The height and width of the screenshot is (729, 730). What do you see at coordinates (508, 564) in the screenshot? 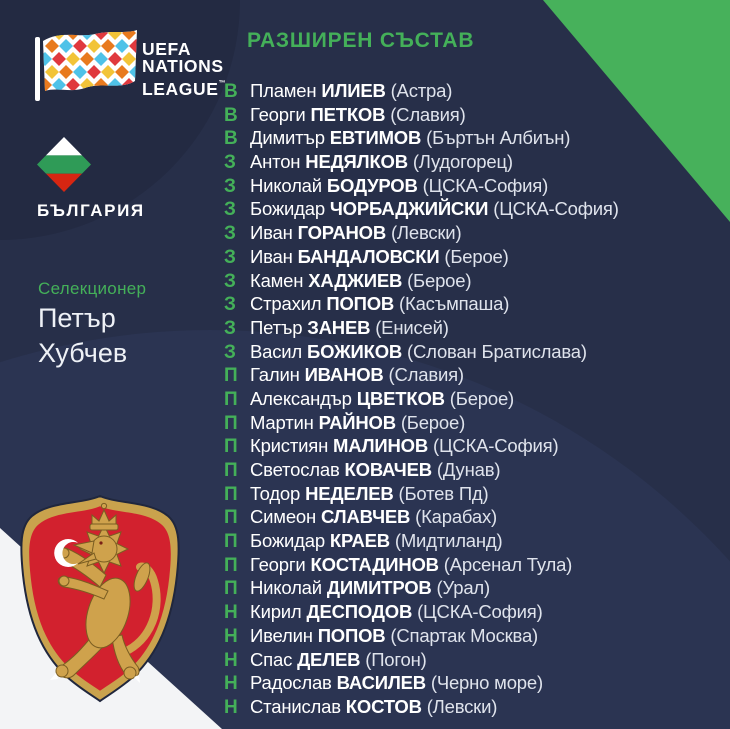
I see `player-club: (Арсенал Тула)` at bounding box center [508, 564].